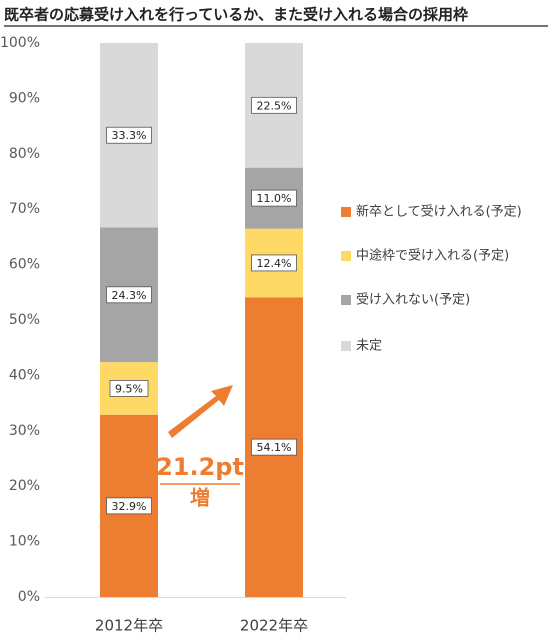 The image size is (558, 638). I want to click on y-tick-label: 90%, so click(24, 98).